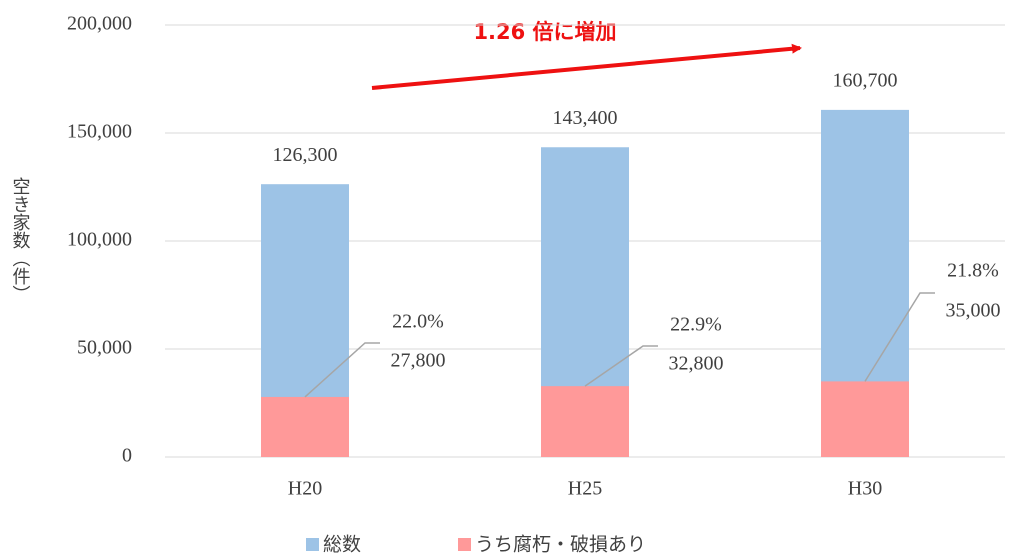 This screenshot has width=1014, height=558. I want to click on share-label: 22.9%, so click(696, 325).